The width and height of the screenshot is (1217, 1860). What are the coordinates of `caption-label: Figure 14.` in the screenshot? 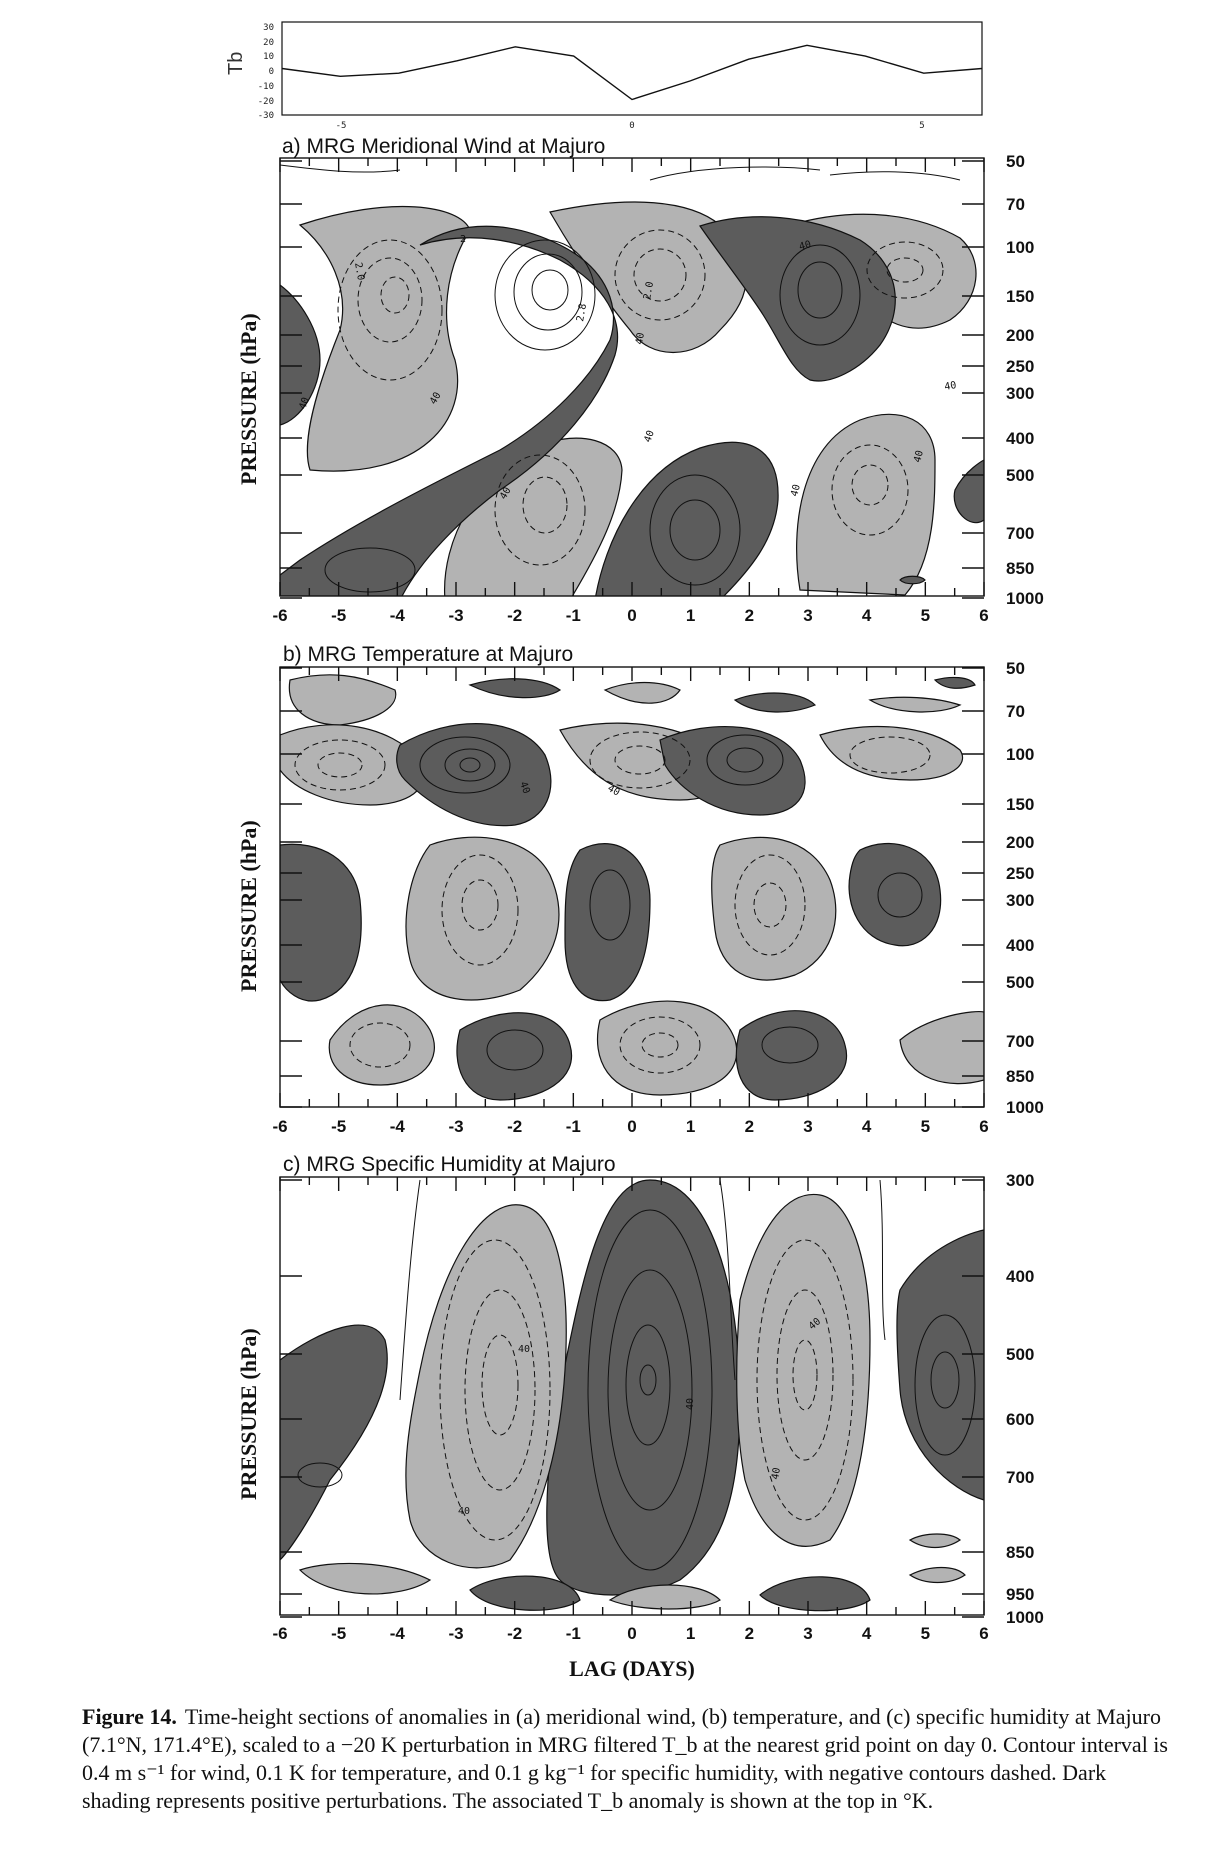 It's located at (129, 1716).